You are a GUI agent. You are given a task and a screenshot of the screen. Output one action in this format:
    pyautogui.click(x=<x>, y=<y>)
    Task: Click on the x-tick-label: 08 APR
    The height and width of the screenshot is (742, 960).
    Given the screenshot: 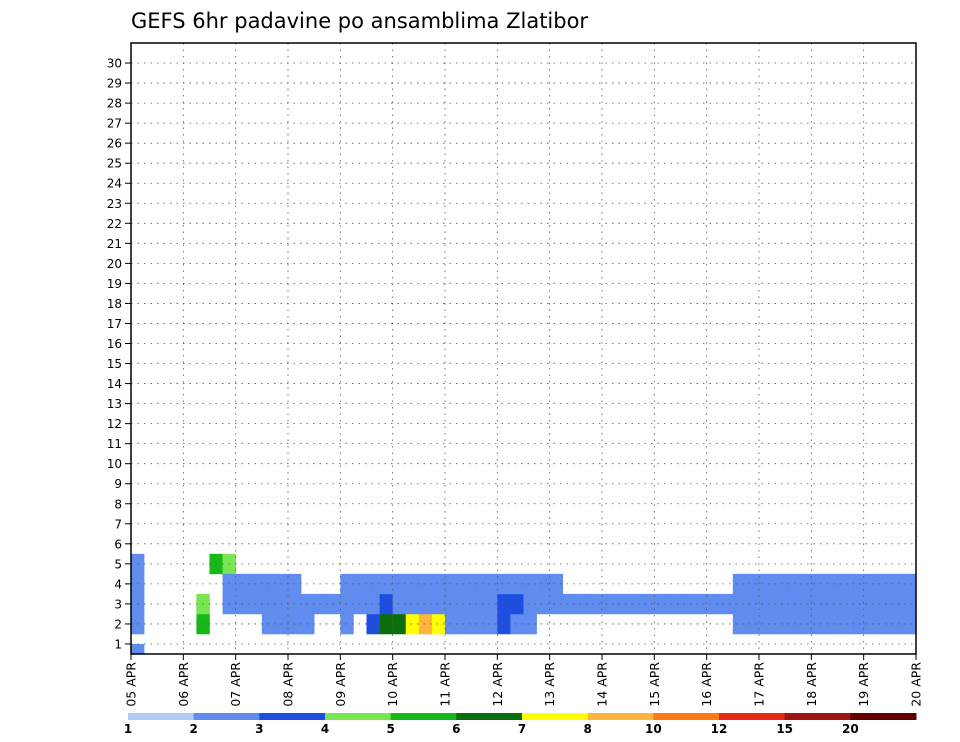 What is the action you would take?
    pyautogui.click(x=288, y=684)
    